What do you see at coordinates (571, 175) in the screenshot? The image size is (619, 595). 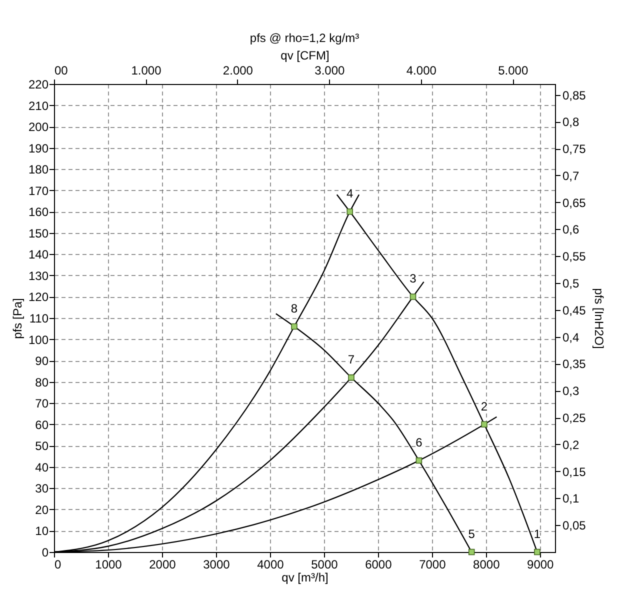 I see `y2-tick-label: 0,7` at bounding box center [571, 175].